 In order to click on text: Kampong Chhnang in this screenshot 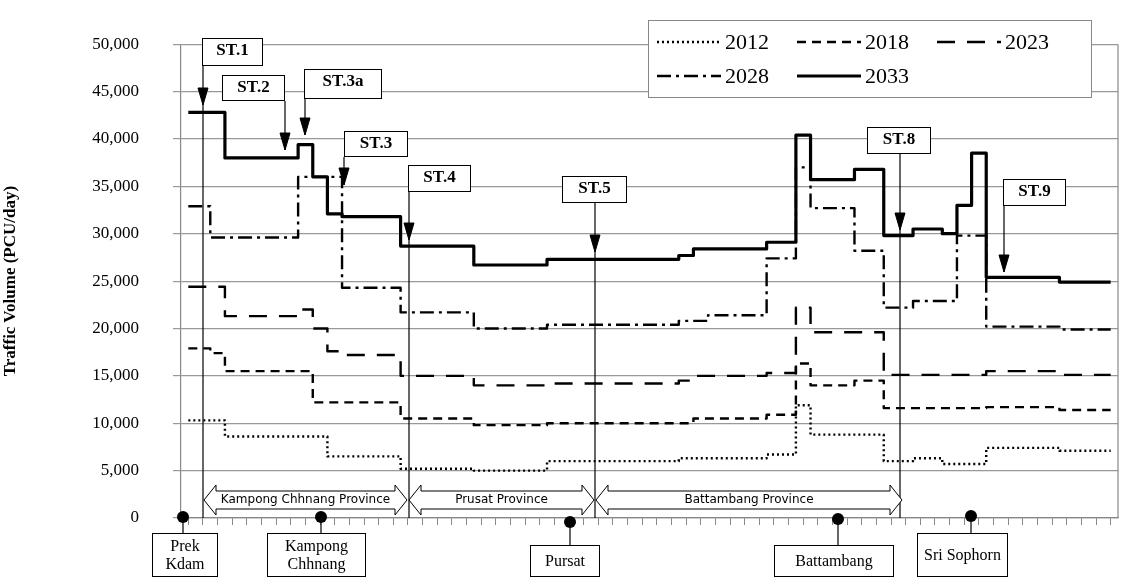, I will do `click(316, 555)`.